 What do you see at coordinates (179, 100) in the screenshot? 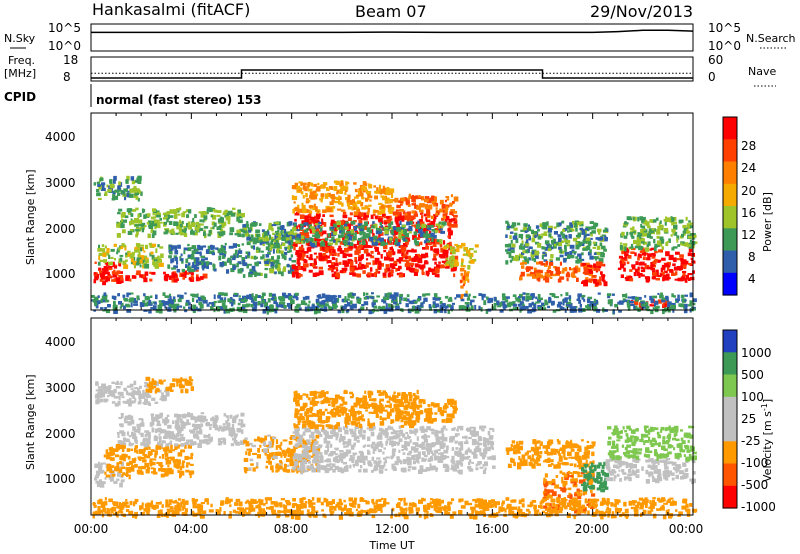
I see `cpid-text: normal (fast stereo) 153` at bounding box center [179, 100].